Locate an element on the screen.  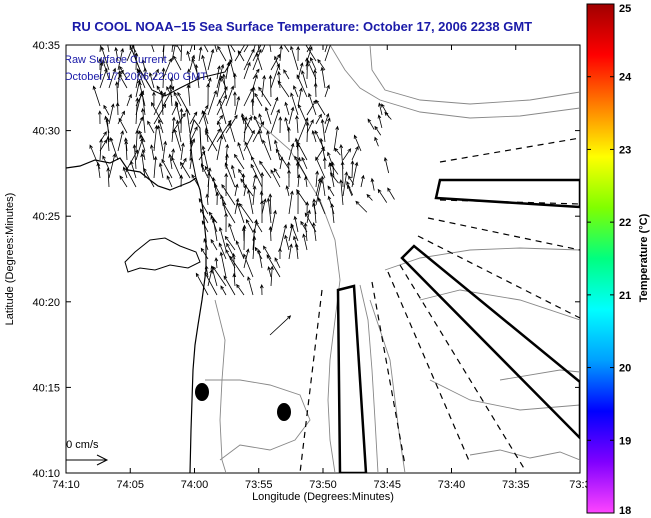
x-tick-label: 73:50 is located at coordinates (323, 485).